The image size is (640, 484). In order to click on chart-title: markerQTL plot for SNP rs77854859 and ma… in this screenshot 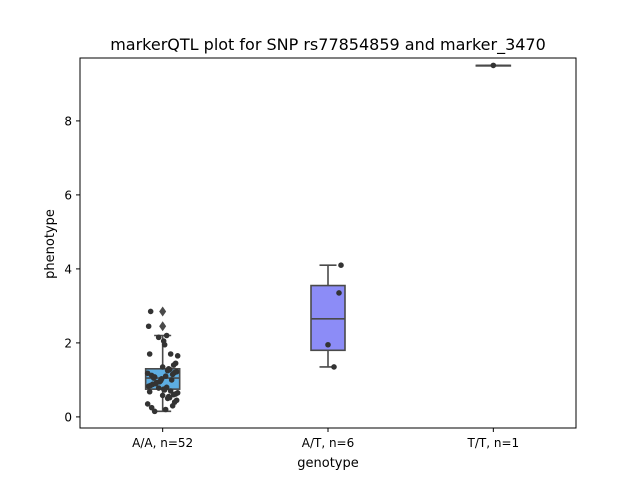, I will do `click(328, 45)`.